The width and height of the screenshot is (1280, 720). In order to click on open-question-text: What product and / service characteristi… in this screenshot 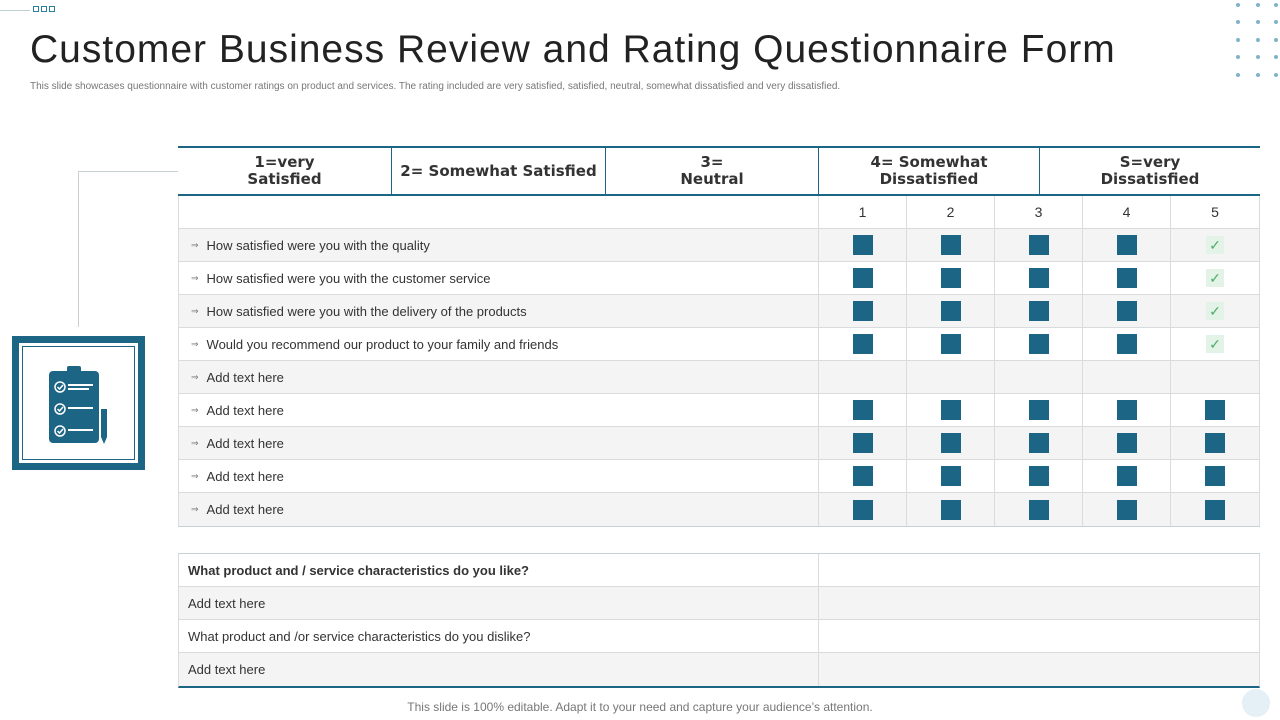, I will do `click(499, 570)`.